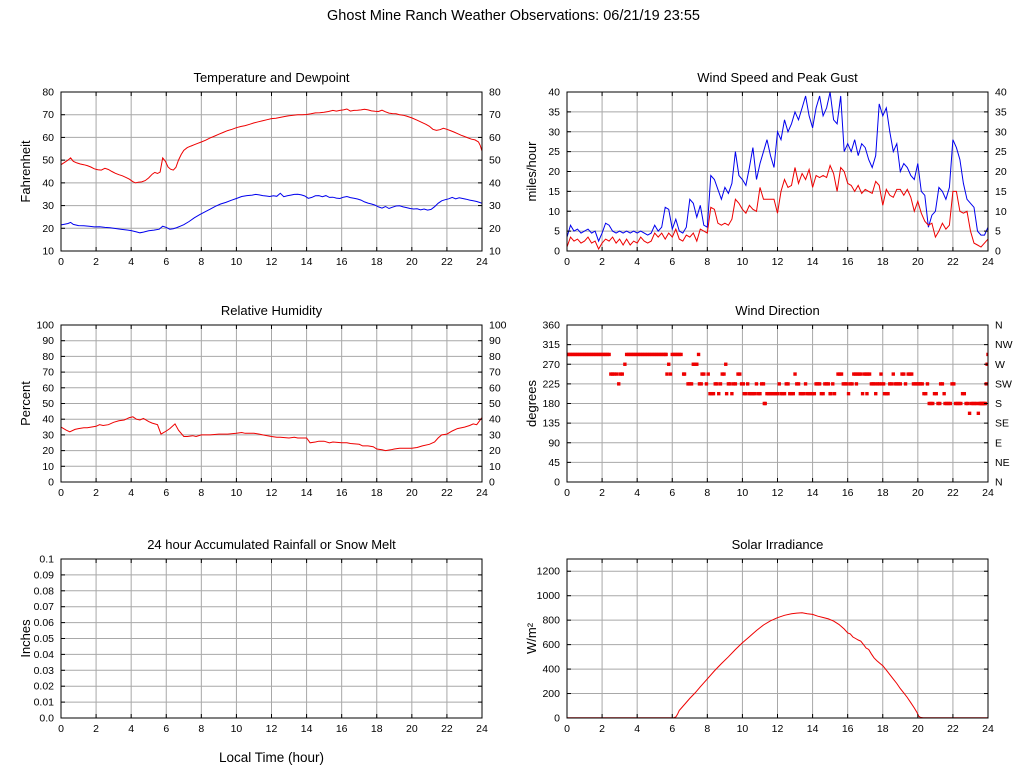 The width and height of the screenshot is (1027, 772). What do you see at coordinates (495, 404) in the screenshot?
I see `y-tick-label-right: 50` at bounding box center [495, 404].